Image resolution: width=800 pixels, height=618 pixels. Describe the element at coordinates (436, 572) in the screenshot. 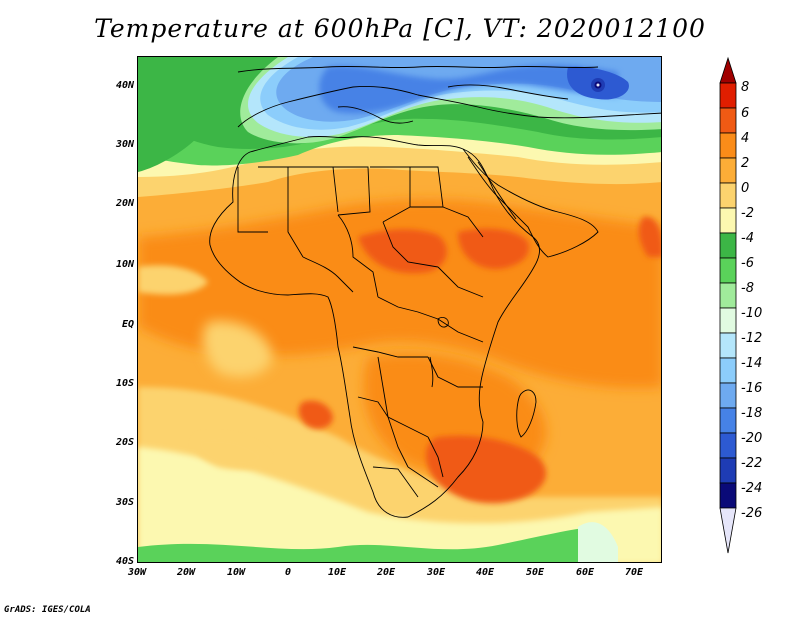

I see `lon-label-30e: 30E` at that location.